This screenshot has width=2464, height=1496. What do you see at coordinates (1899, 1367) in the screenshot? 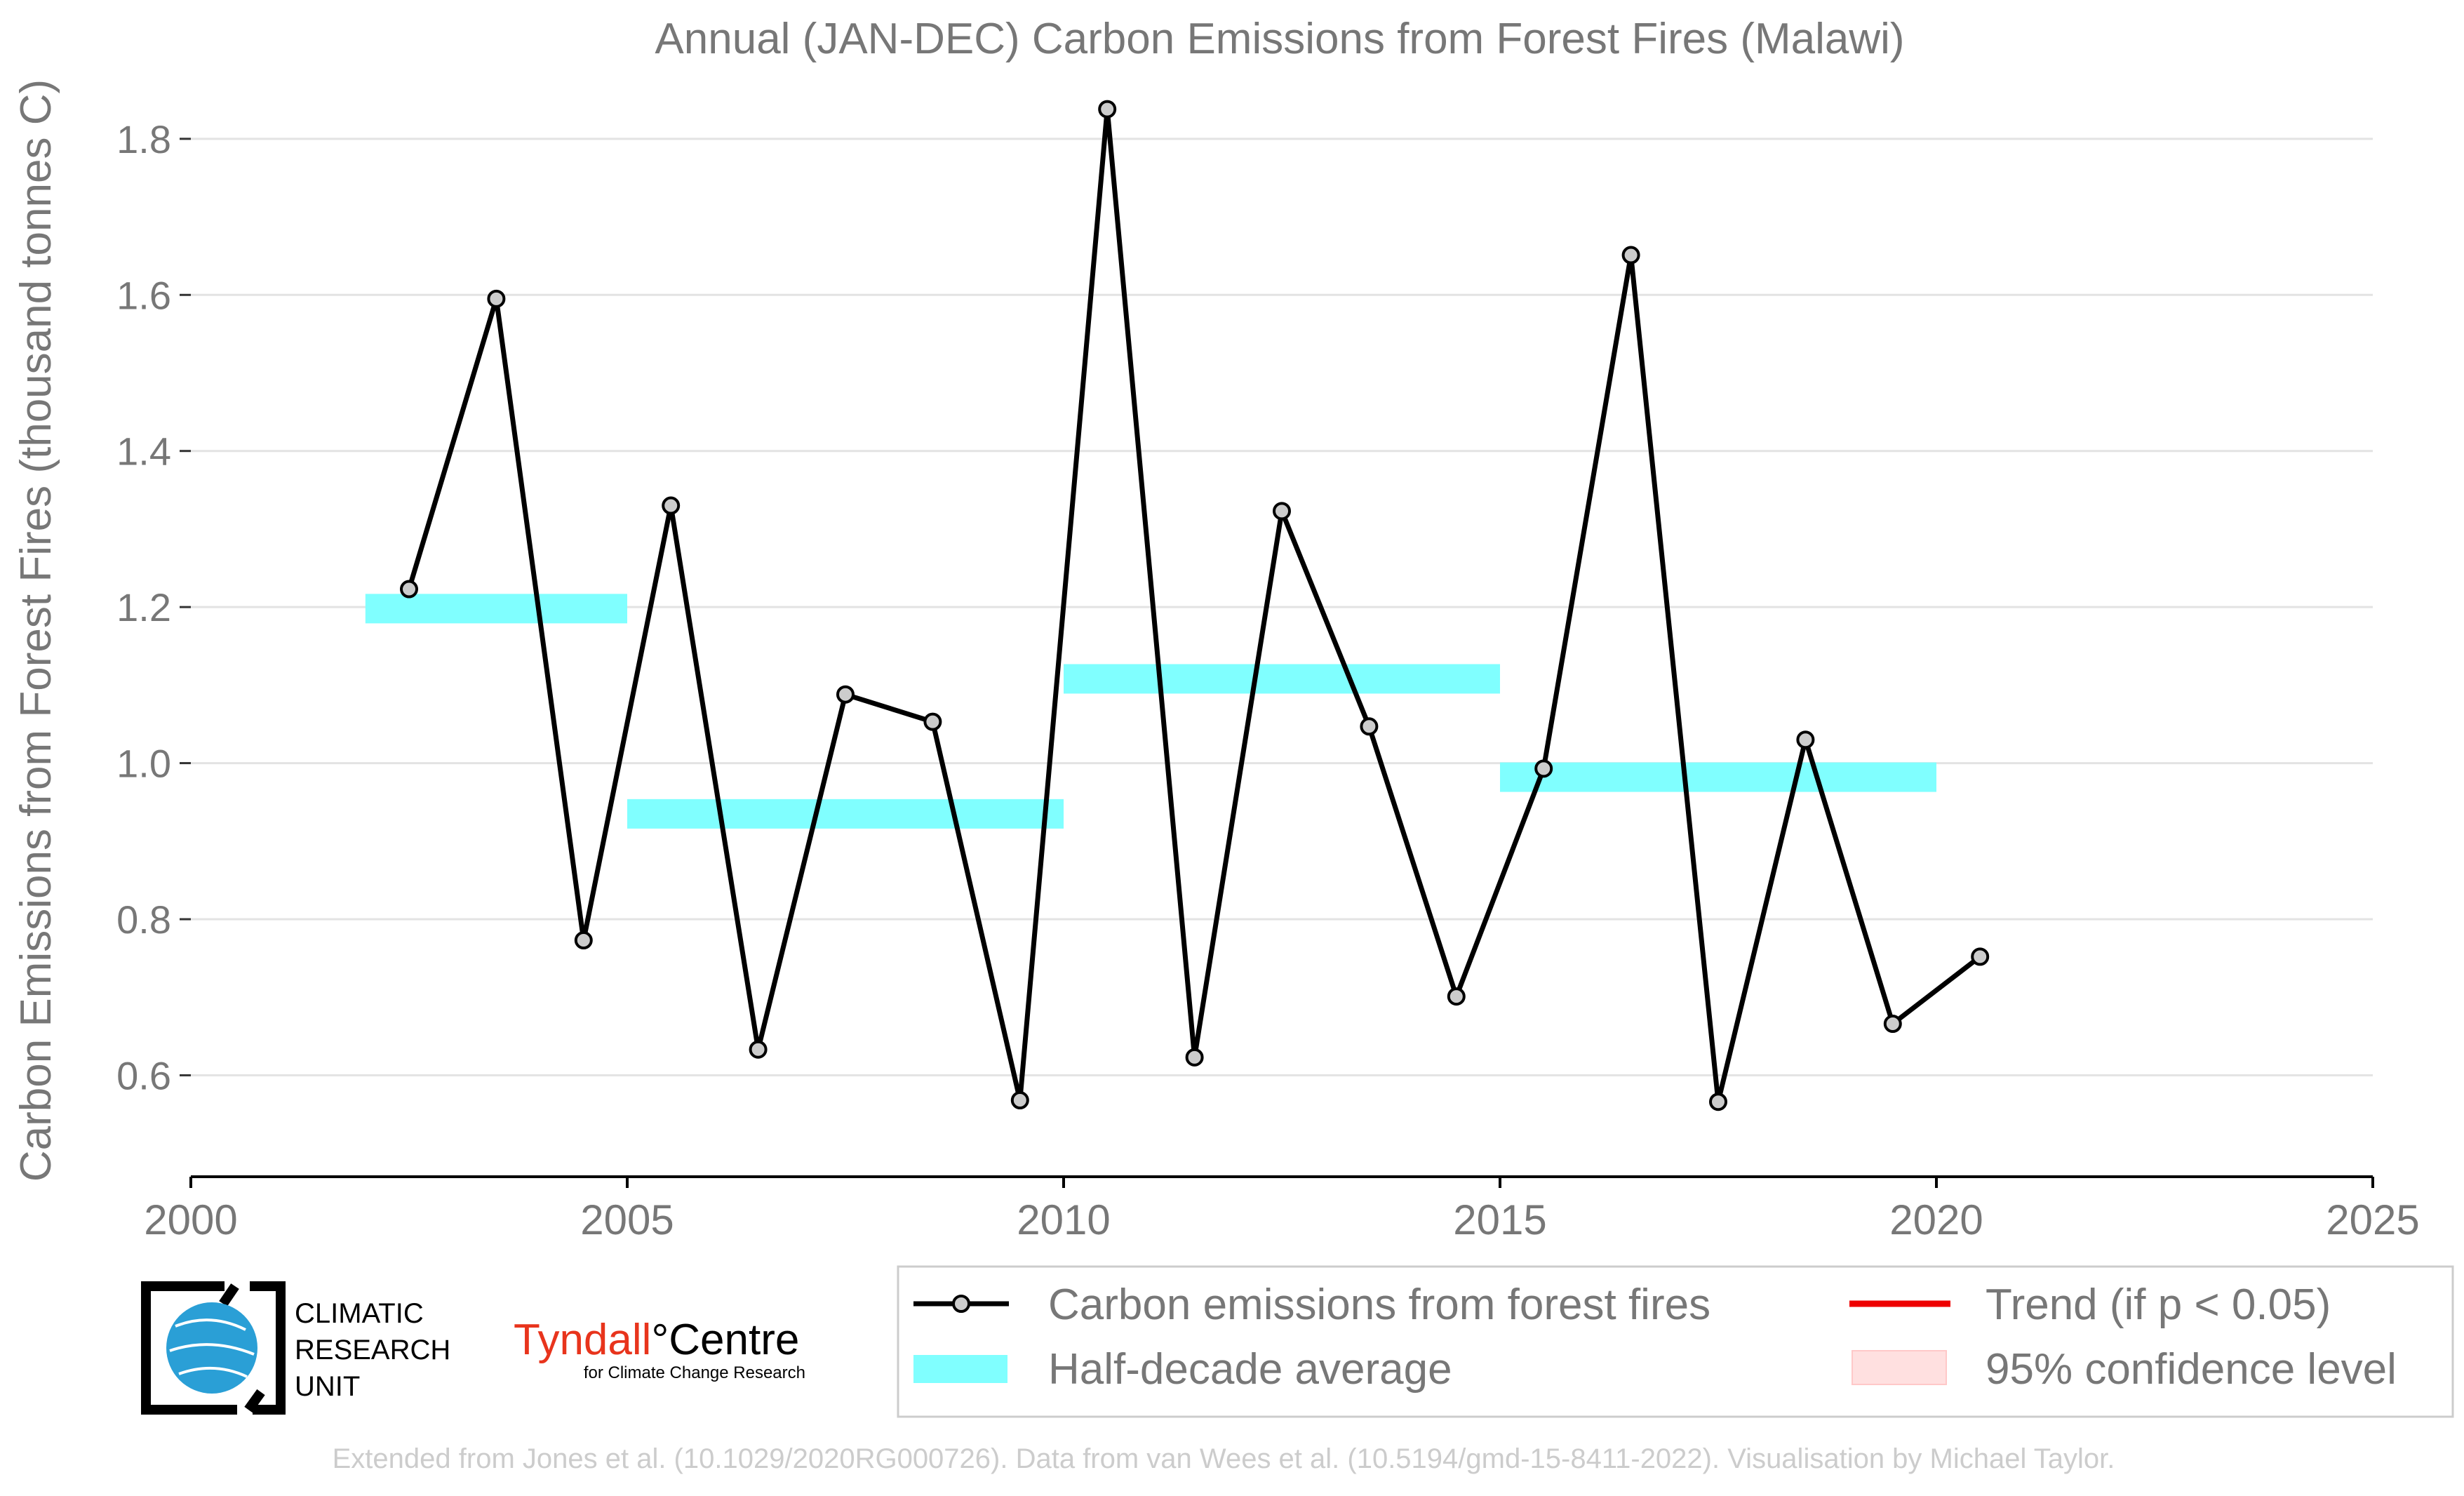
I see `legend-swatch-confidence` at bounding box center [1899, 1367].